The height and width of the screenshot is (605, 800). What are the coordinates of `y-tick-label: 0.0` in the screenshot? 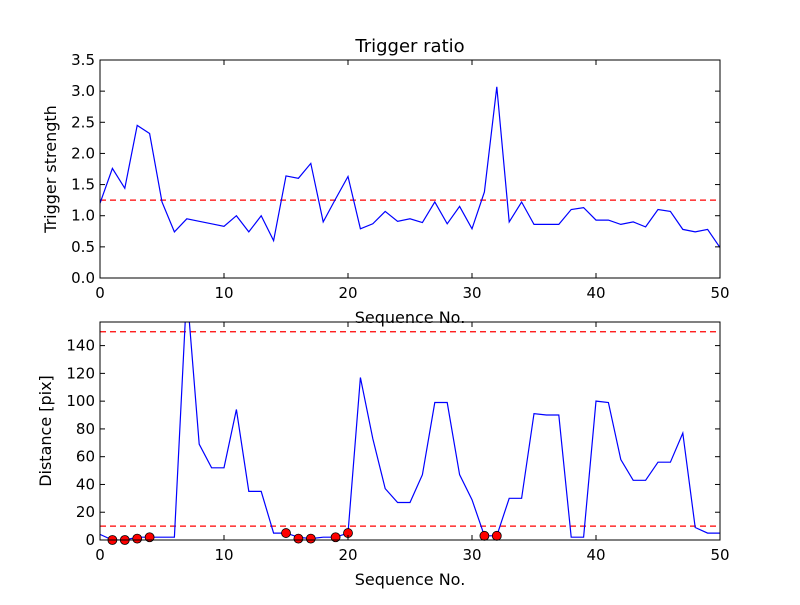 It's located at (83, 278).